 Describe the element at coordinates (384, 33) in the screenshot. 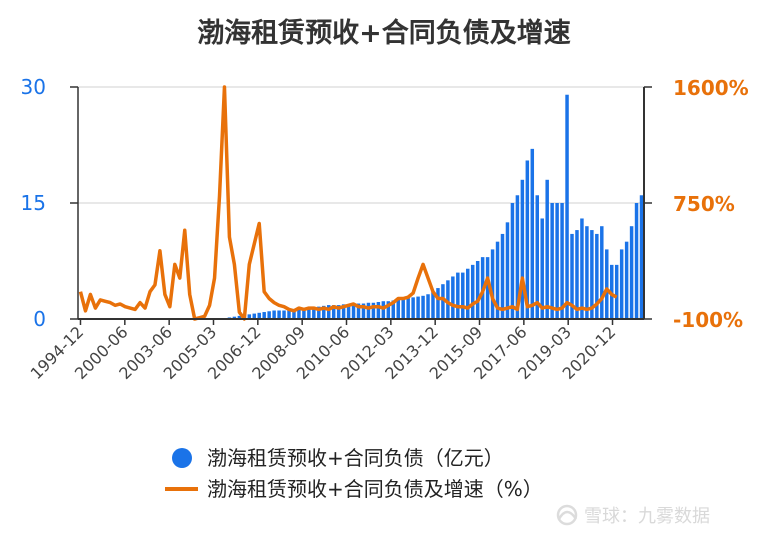

I see `chart-title: 渤海租赁预收+合同负债及增速` at that location.